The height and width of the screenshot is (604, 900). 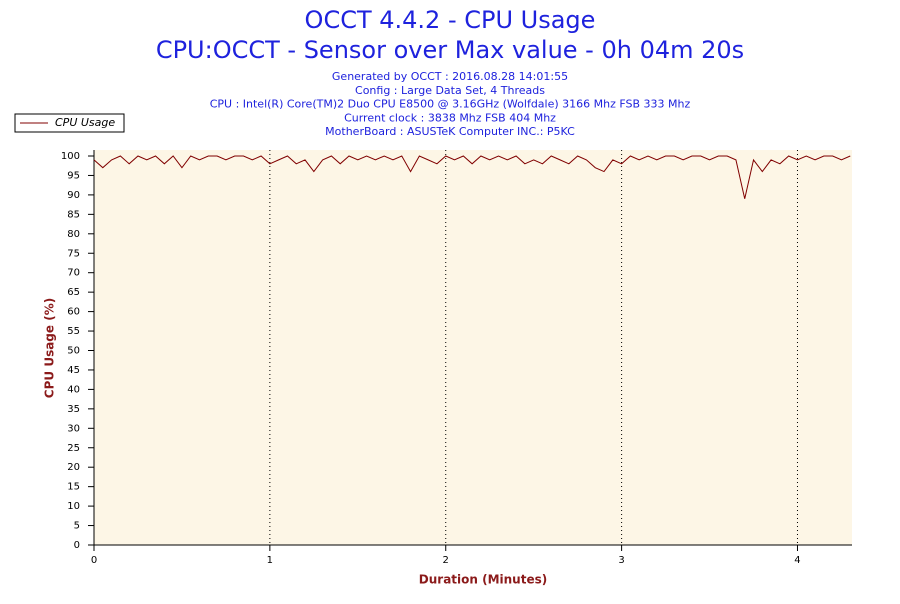 What do you see at coordinates (73, 389) in the screenshot?
I see `y-tick-label: 40` at bounding box center [73, 389].